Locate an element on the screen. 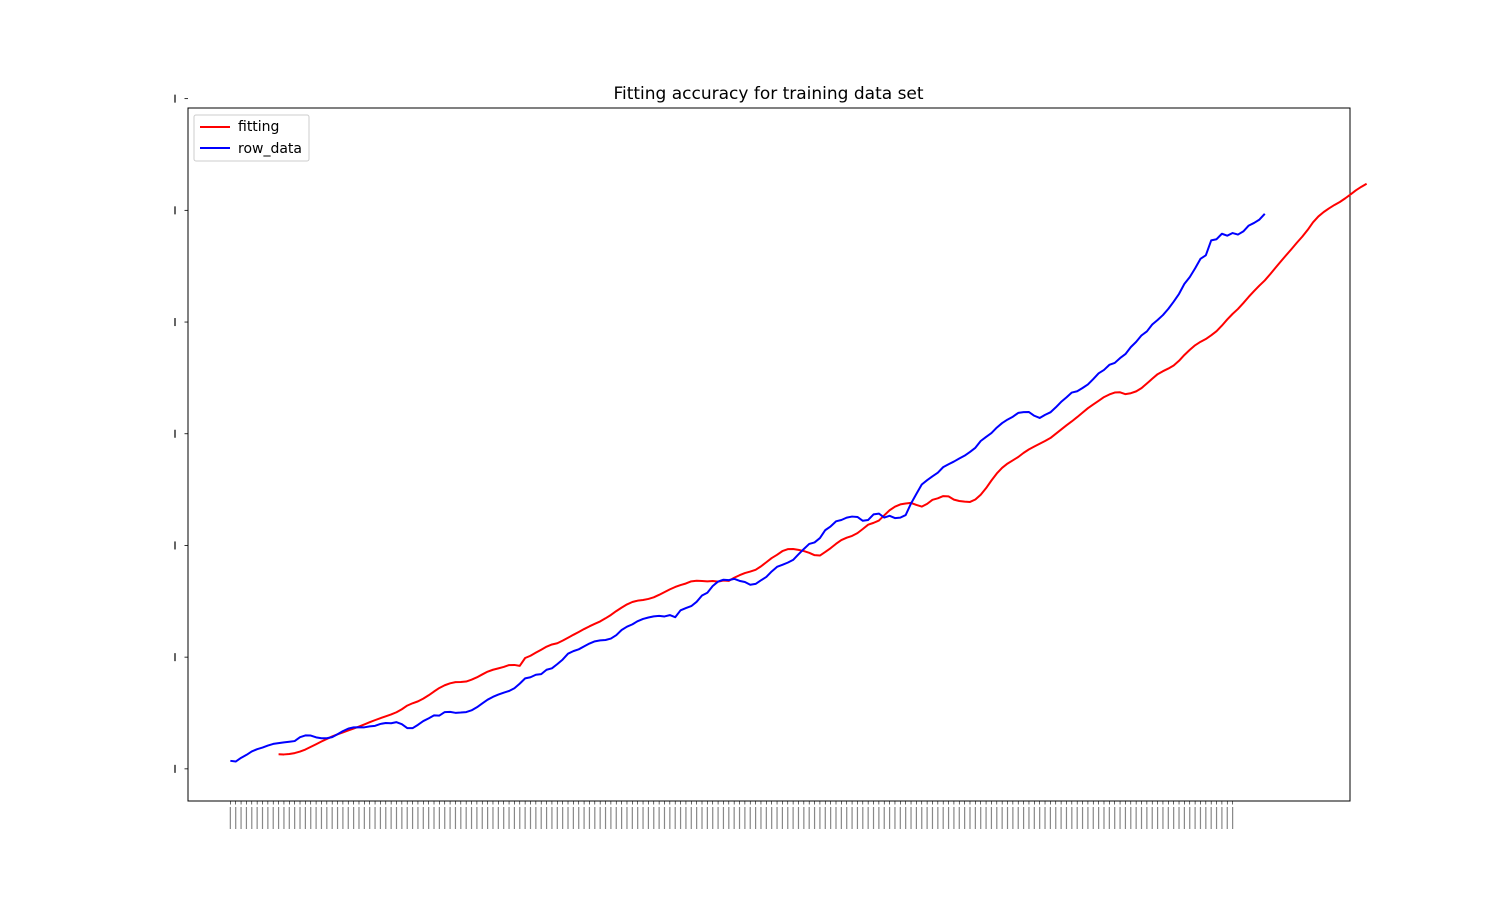 The width and height of the screenshot is (1500, 900). chart-title: Fitting accuracy for training data set is located at coordinates (768, 94).